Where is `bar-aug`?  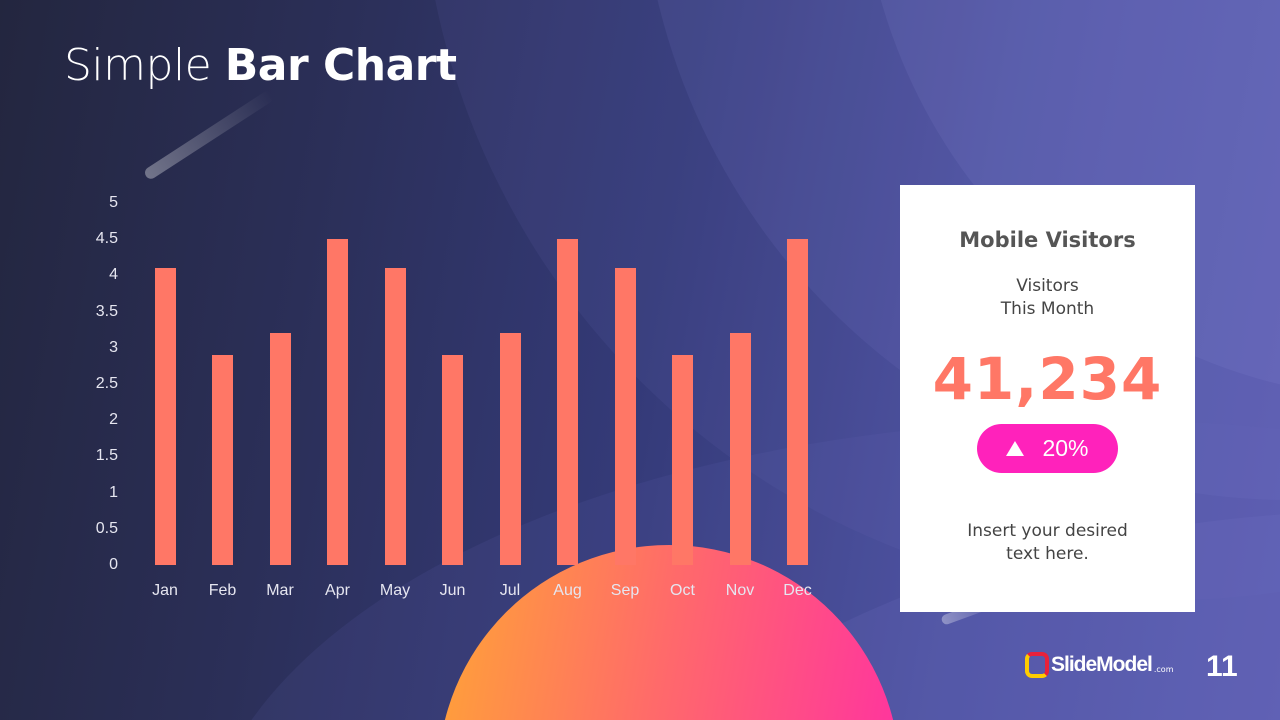
bar-aug is located at coordinates (567, 402).